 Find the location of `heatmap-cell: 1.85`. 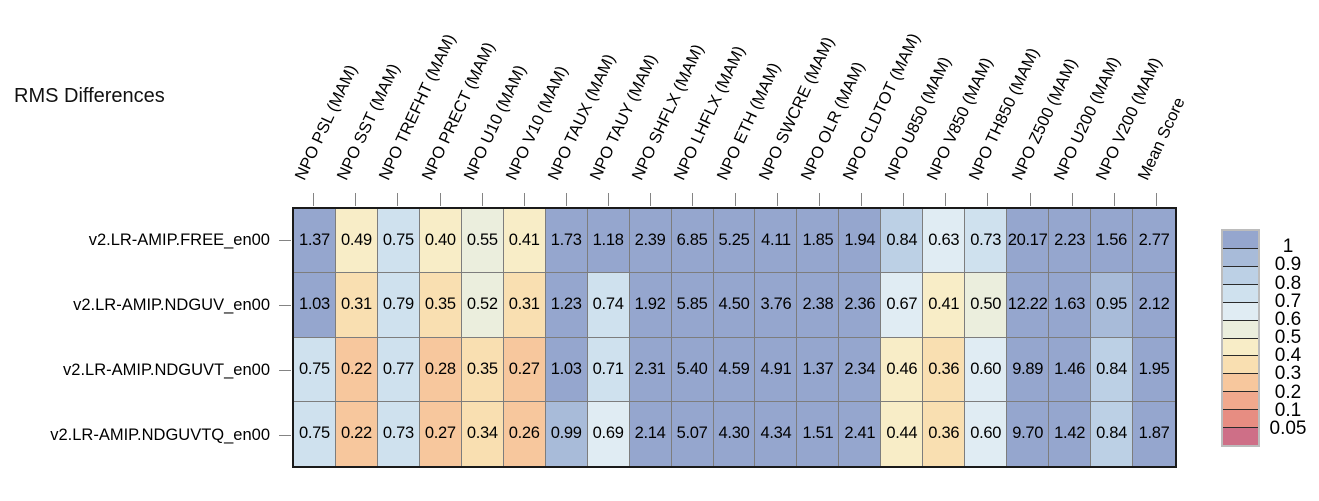

heatmap-cell: 1.85 is located at coordinates (818, 241).